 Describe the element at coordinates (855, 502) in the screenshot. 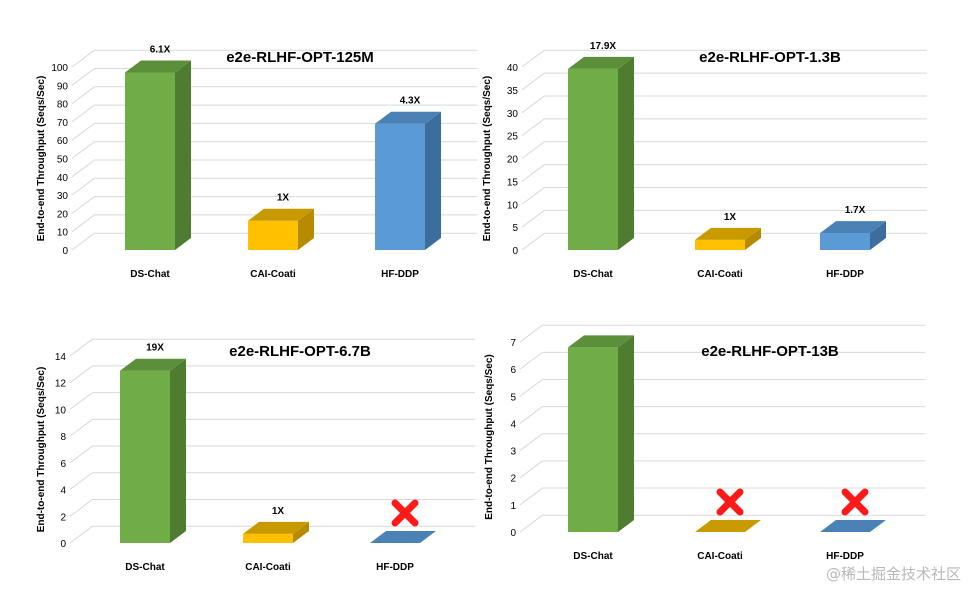

I see `failed-cross-icon` at that location.